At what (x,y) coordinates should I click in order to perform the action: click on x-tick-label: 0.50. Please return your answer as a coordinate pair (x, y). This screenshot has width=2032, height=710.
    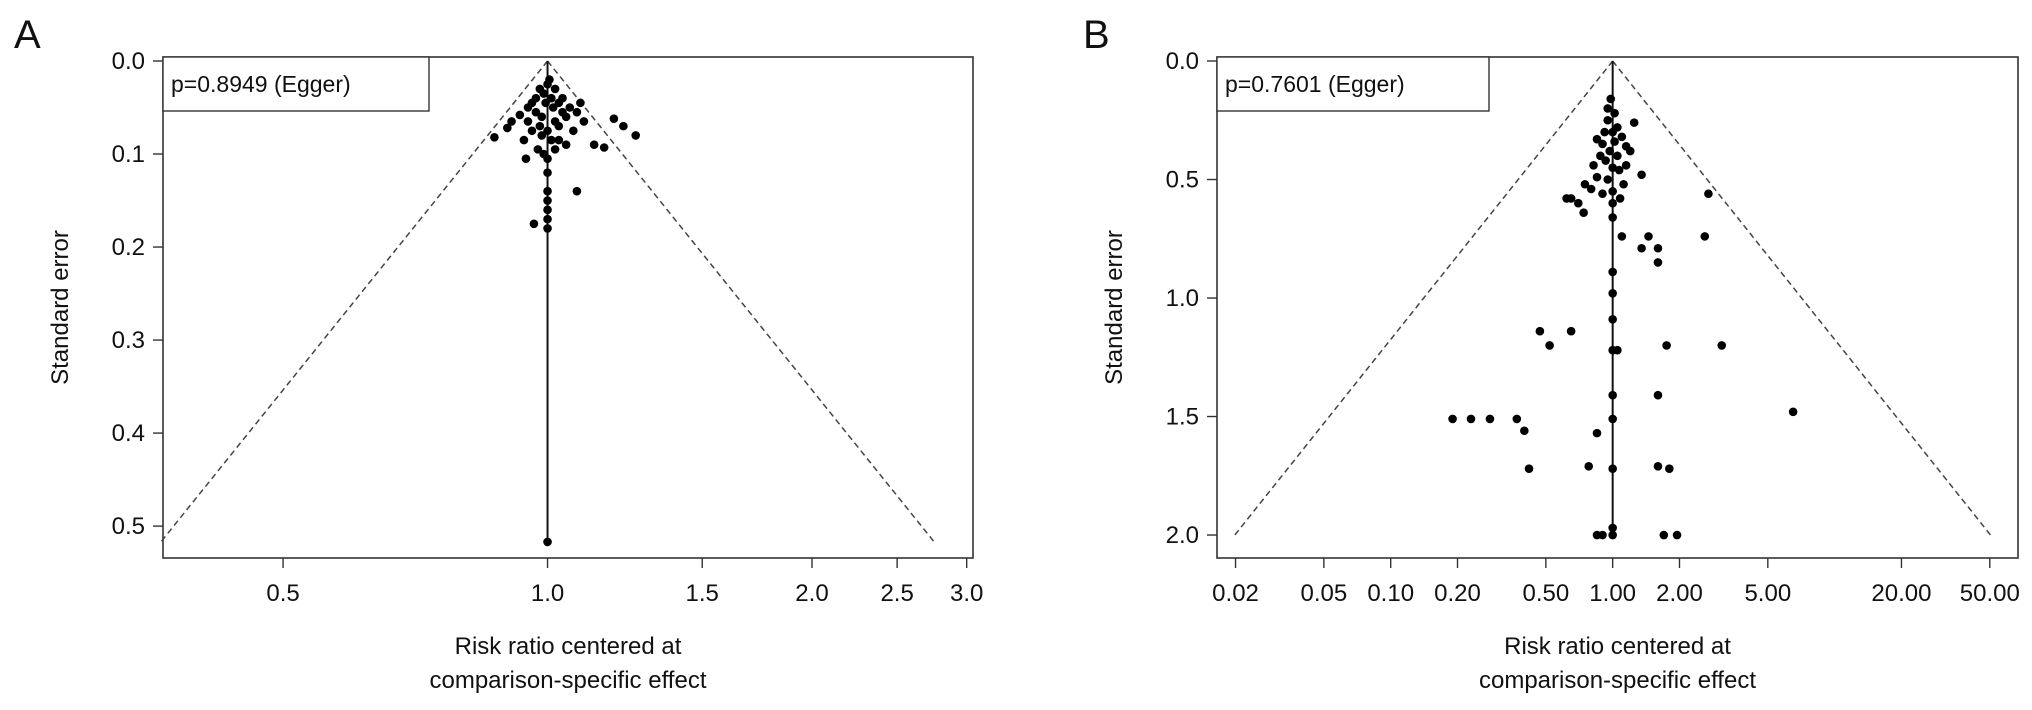
    Looking at the image, I should click on (1545, 593).